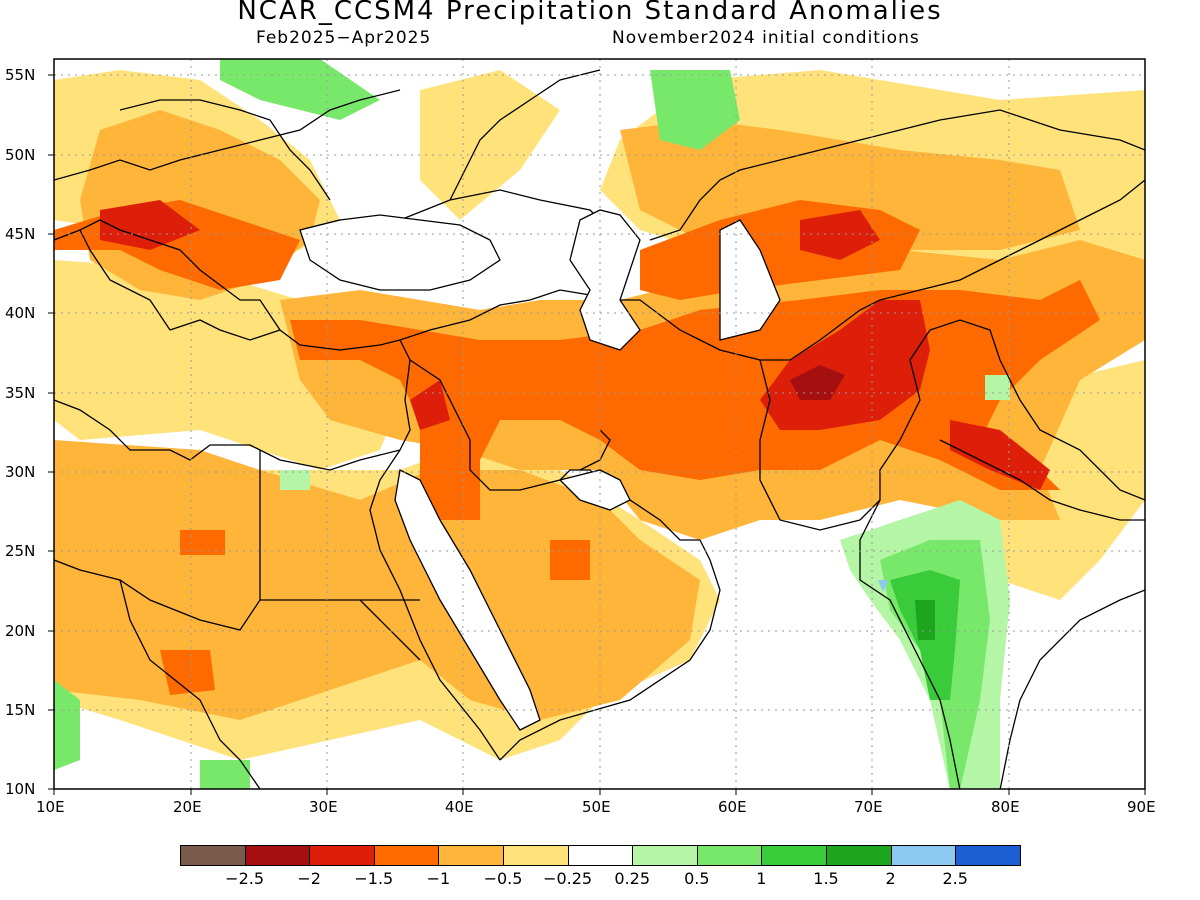 The height and width of the screenshot is (900, 1200). Describe the element at coordinates (868, 807) in the screenshot. I see `lon-label-70e: 70E` at that location.